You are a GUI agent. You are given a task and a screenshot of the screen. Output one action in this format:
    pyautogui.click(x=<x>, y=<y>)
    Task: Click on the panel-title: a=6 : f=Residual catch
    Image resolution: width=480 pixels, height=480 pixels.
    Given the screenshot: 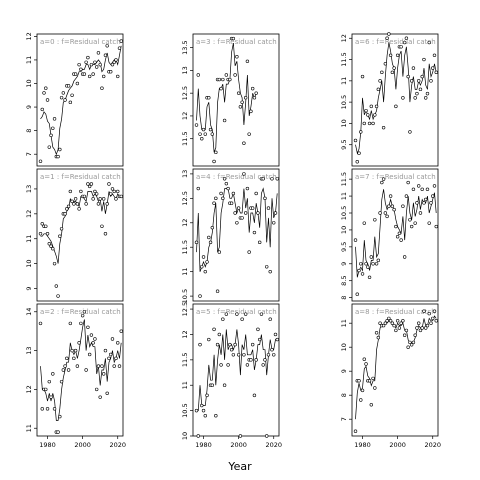 What is the action you would take?
    pyautogui.click(x=395, y=42)
    